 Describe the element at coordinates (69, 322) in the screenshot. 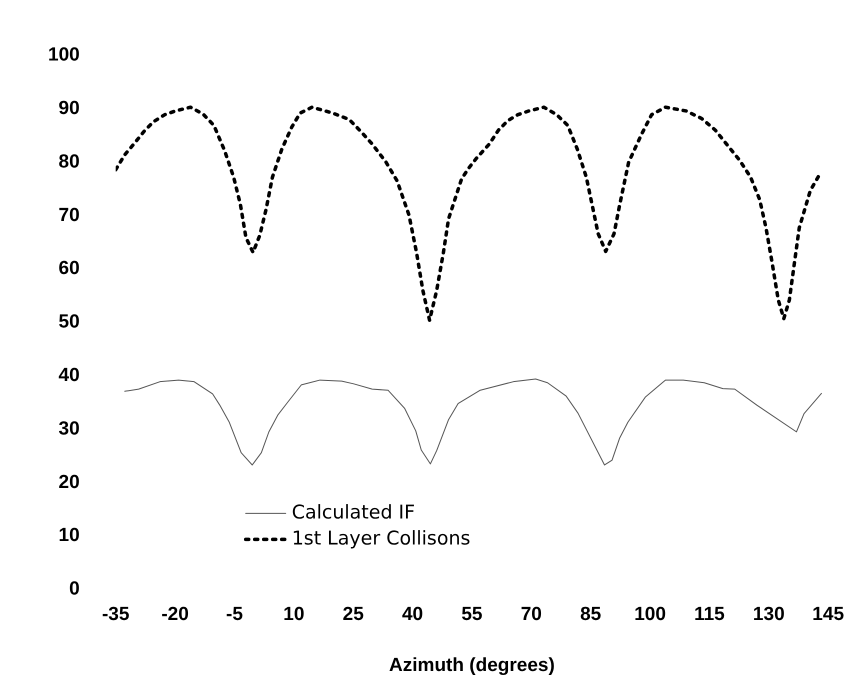

I see `y-tick-label: 50` at that location.